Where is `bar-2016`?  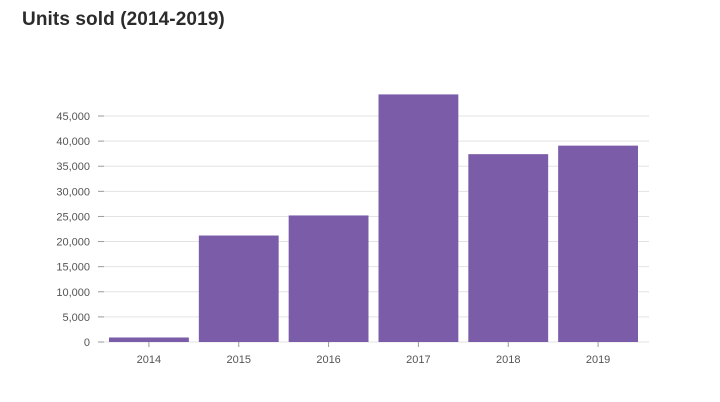 bar-2016 is located at coordinates (328, 278).